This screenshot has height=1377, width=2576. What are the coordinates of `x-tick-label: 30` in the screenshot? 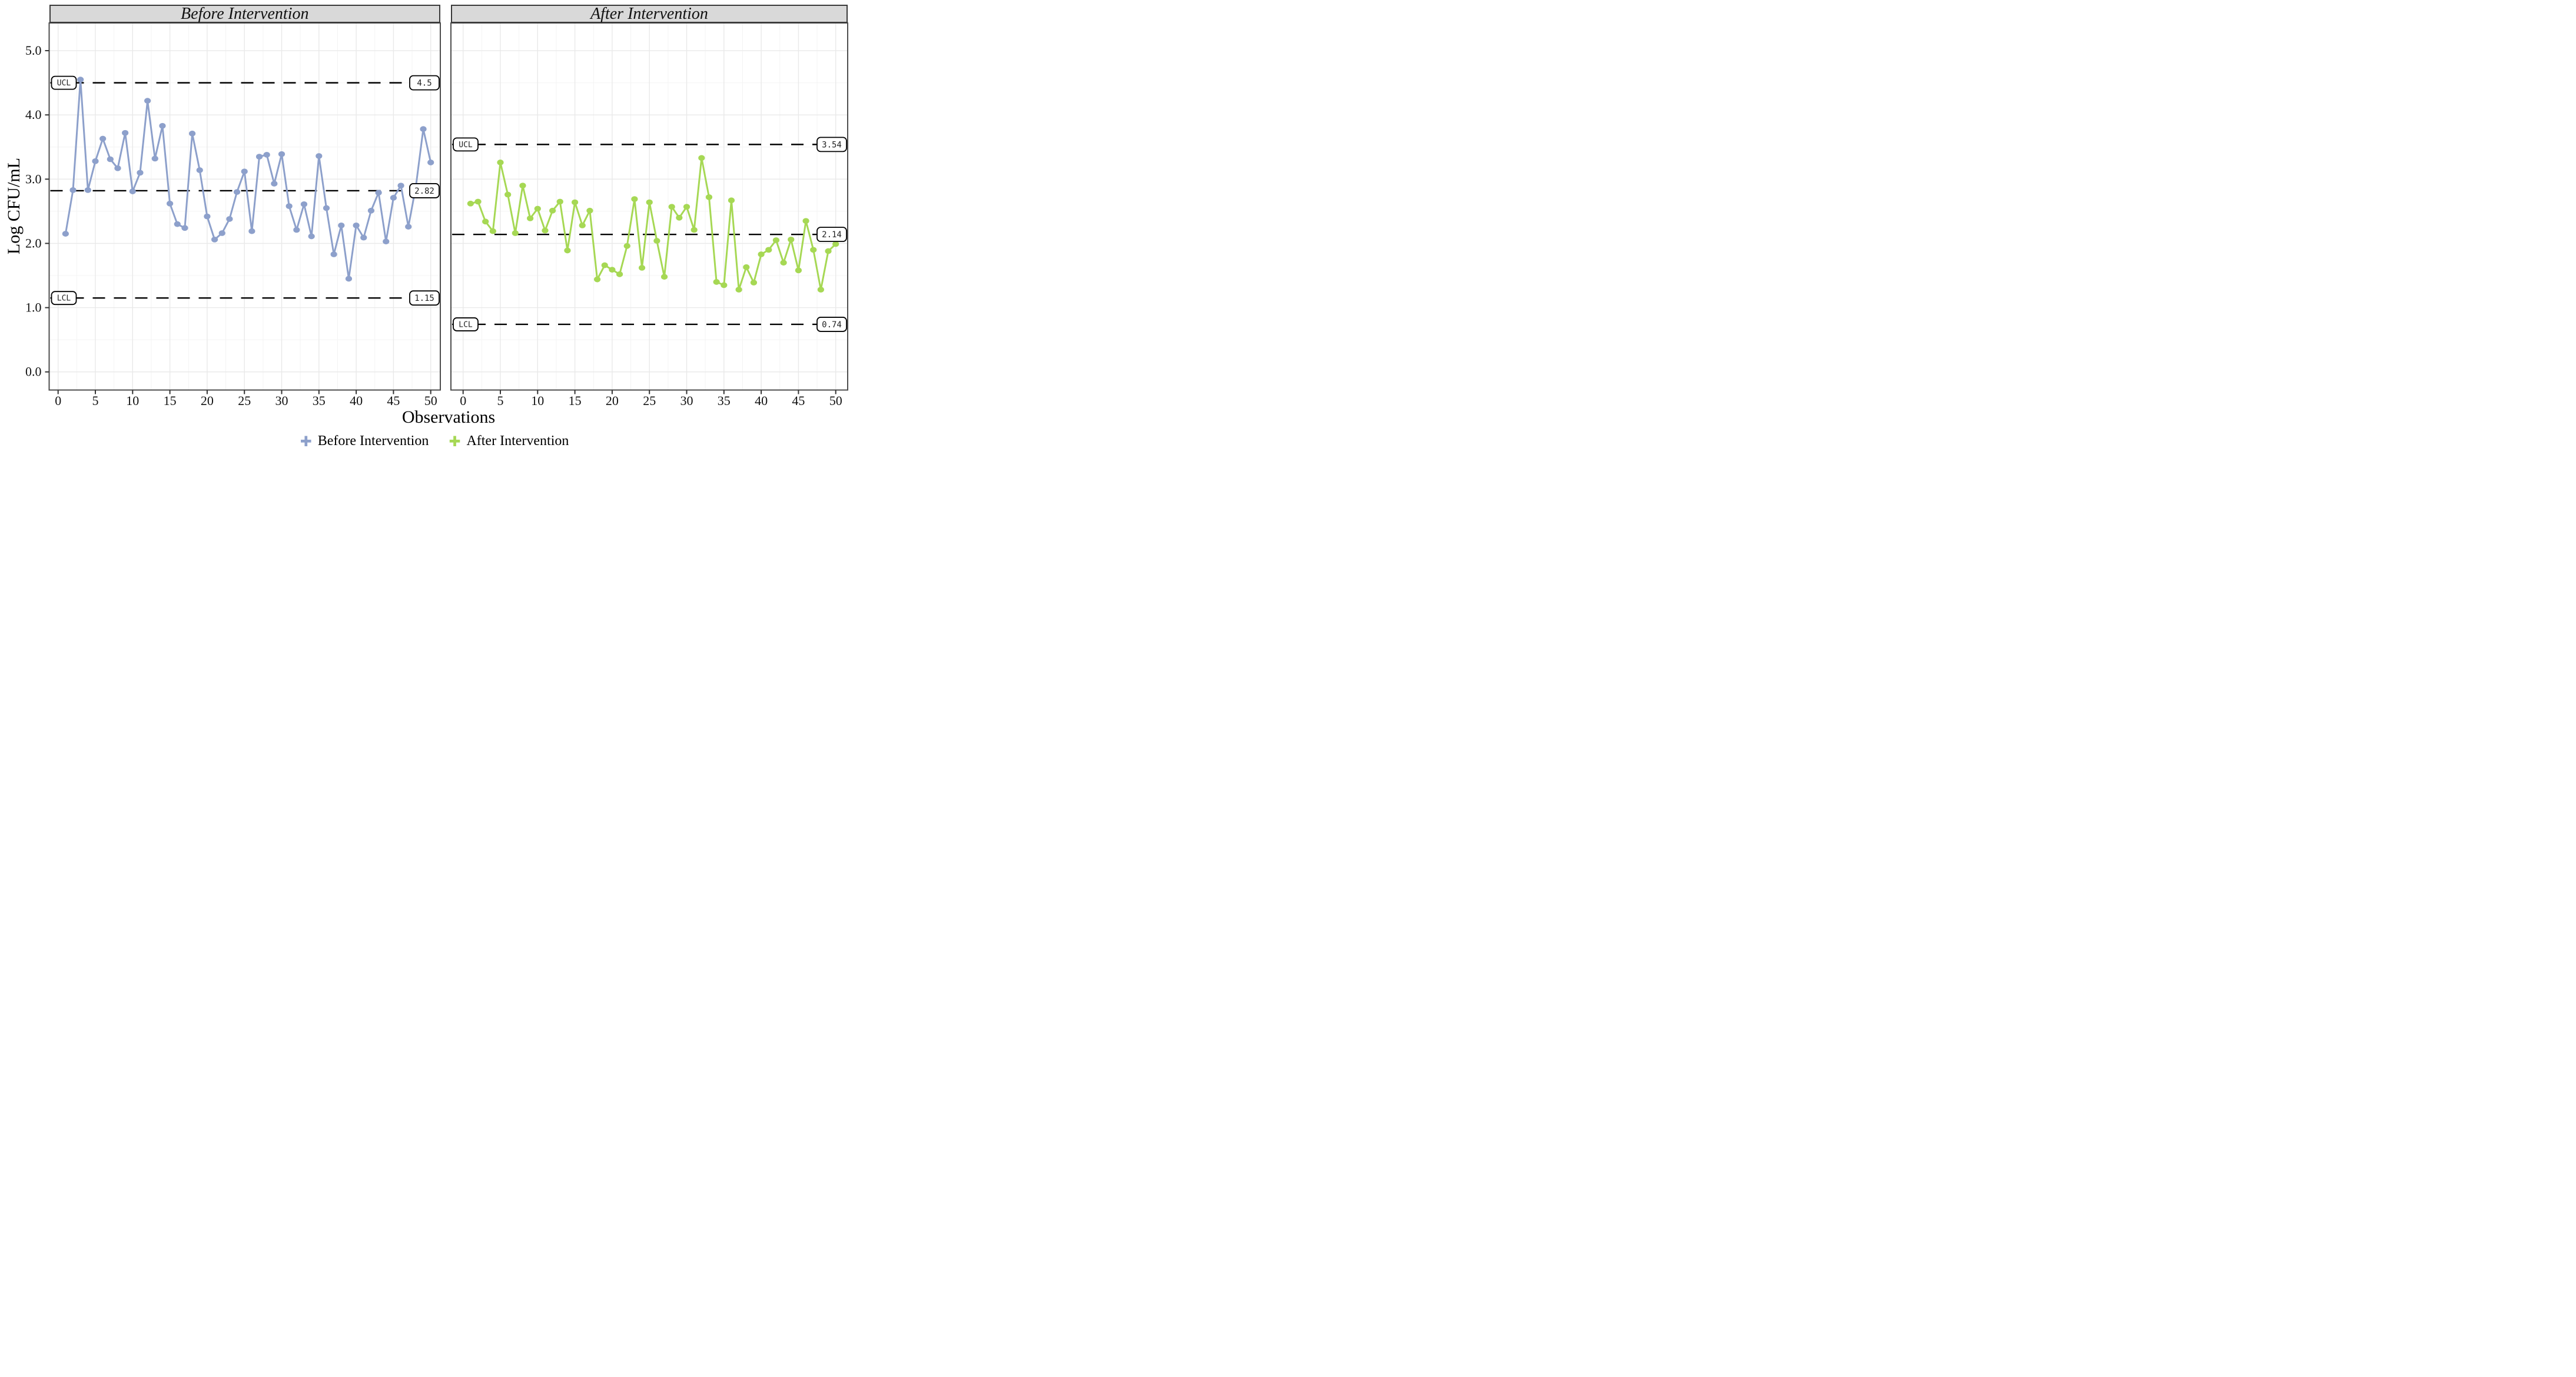 It's located at (686, 400).